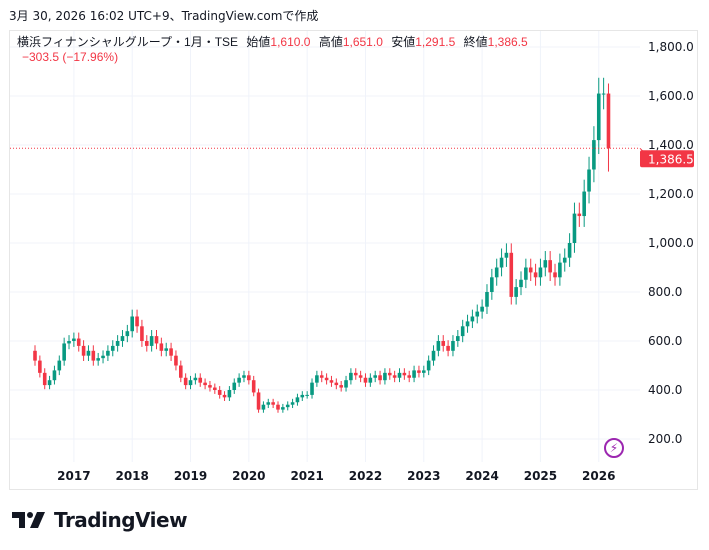 This screenshot has width=709, height=550. What do you see at coordinates (28, 520) in the screenshot?
I see `tradingview-logo-icon` at bounding box center [28, 520].